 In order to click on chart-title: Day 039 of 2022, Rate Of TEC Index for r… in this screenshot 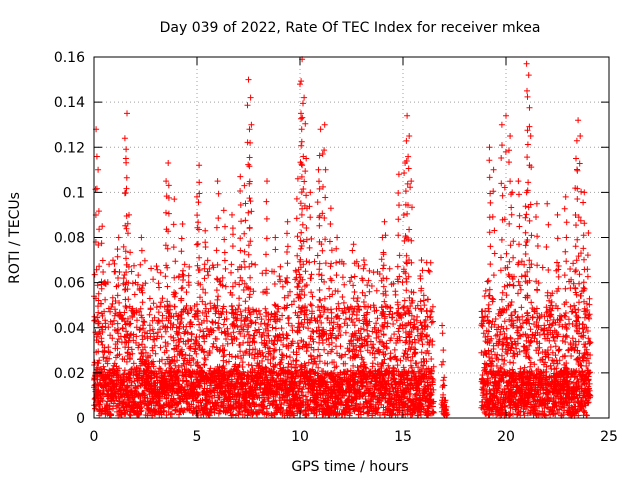, I will do `click(350, 28)`.